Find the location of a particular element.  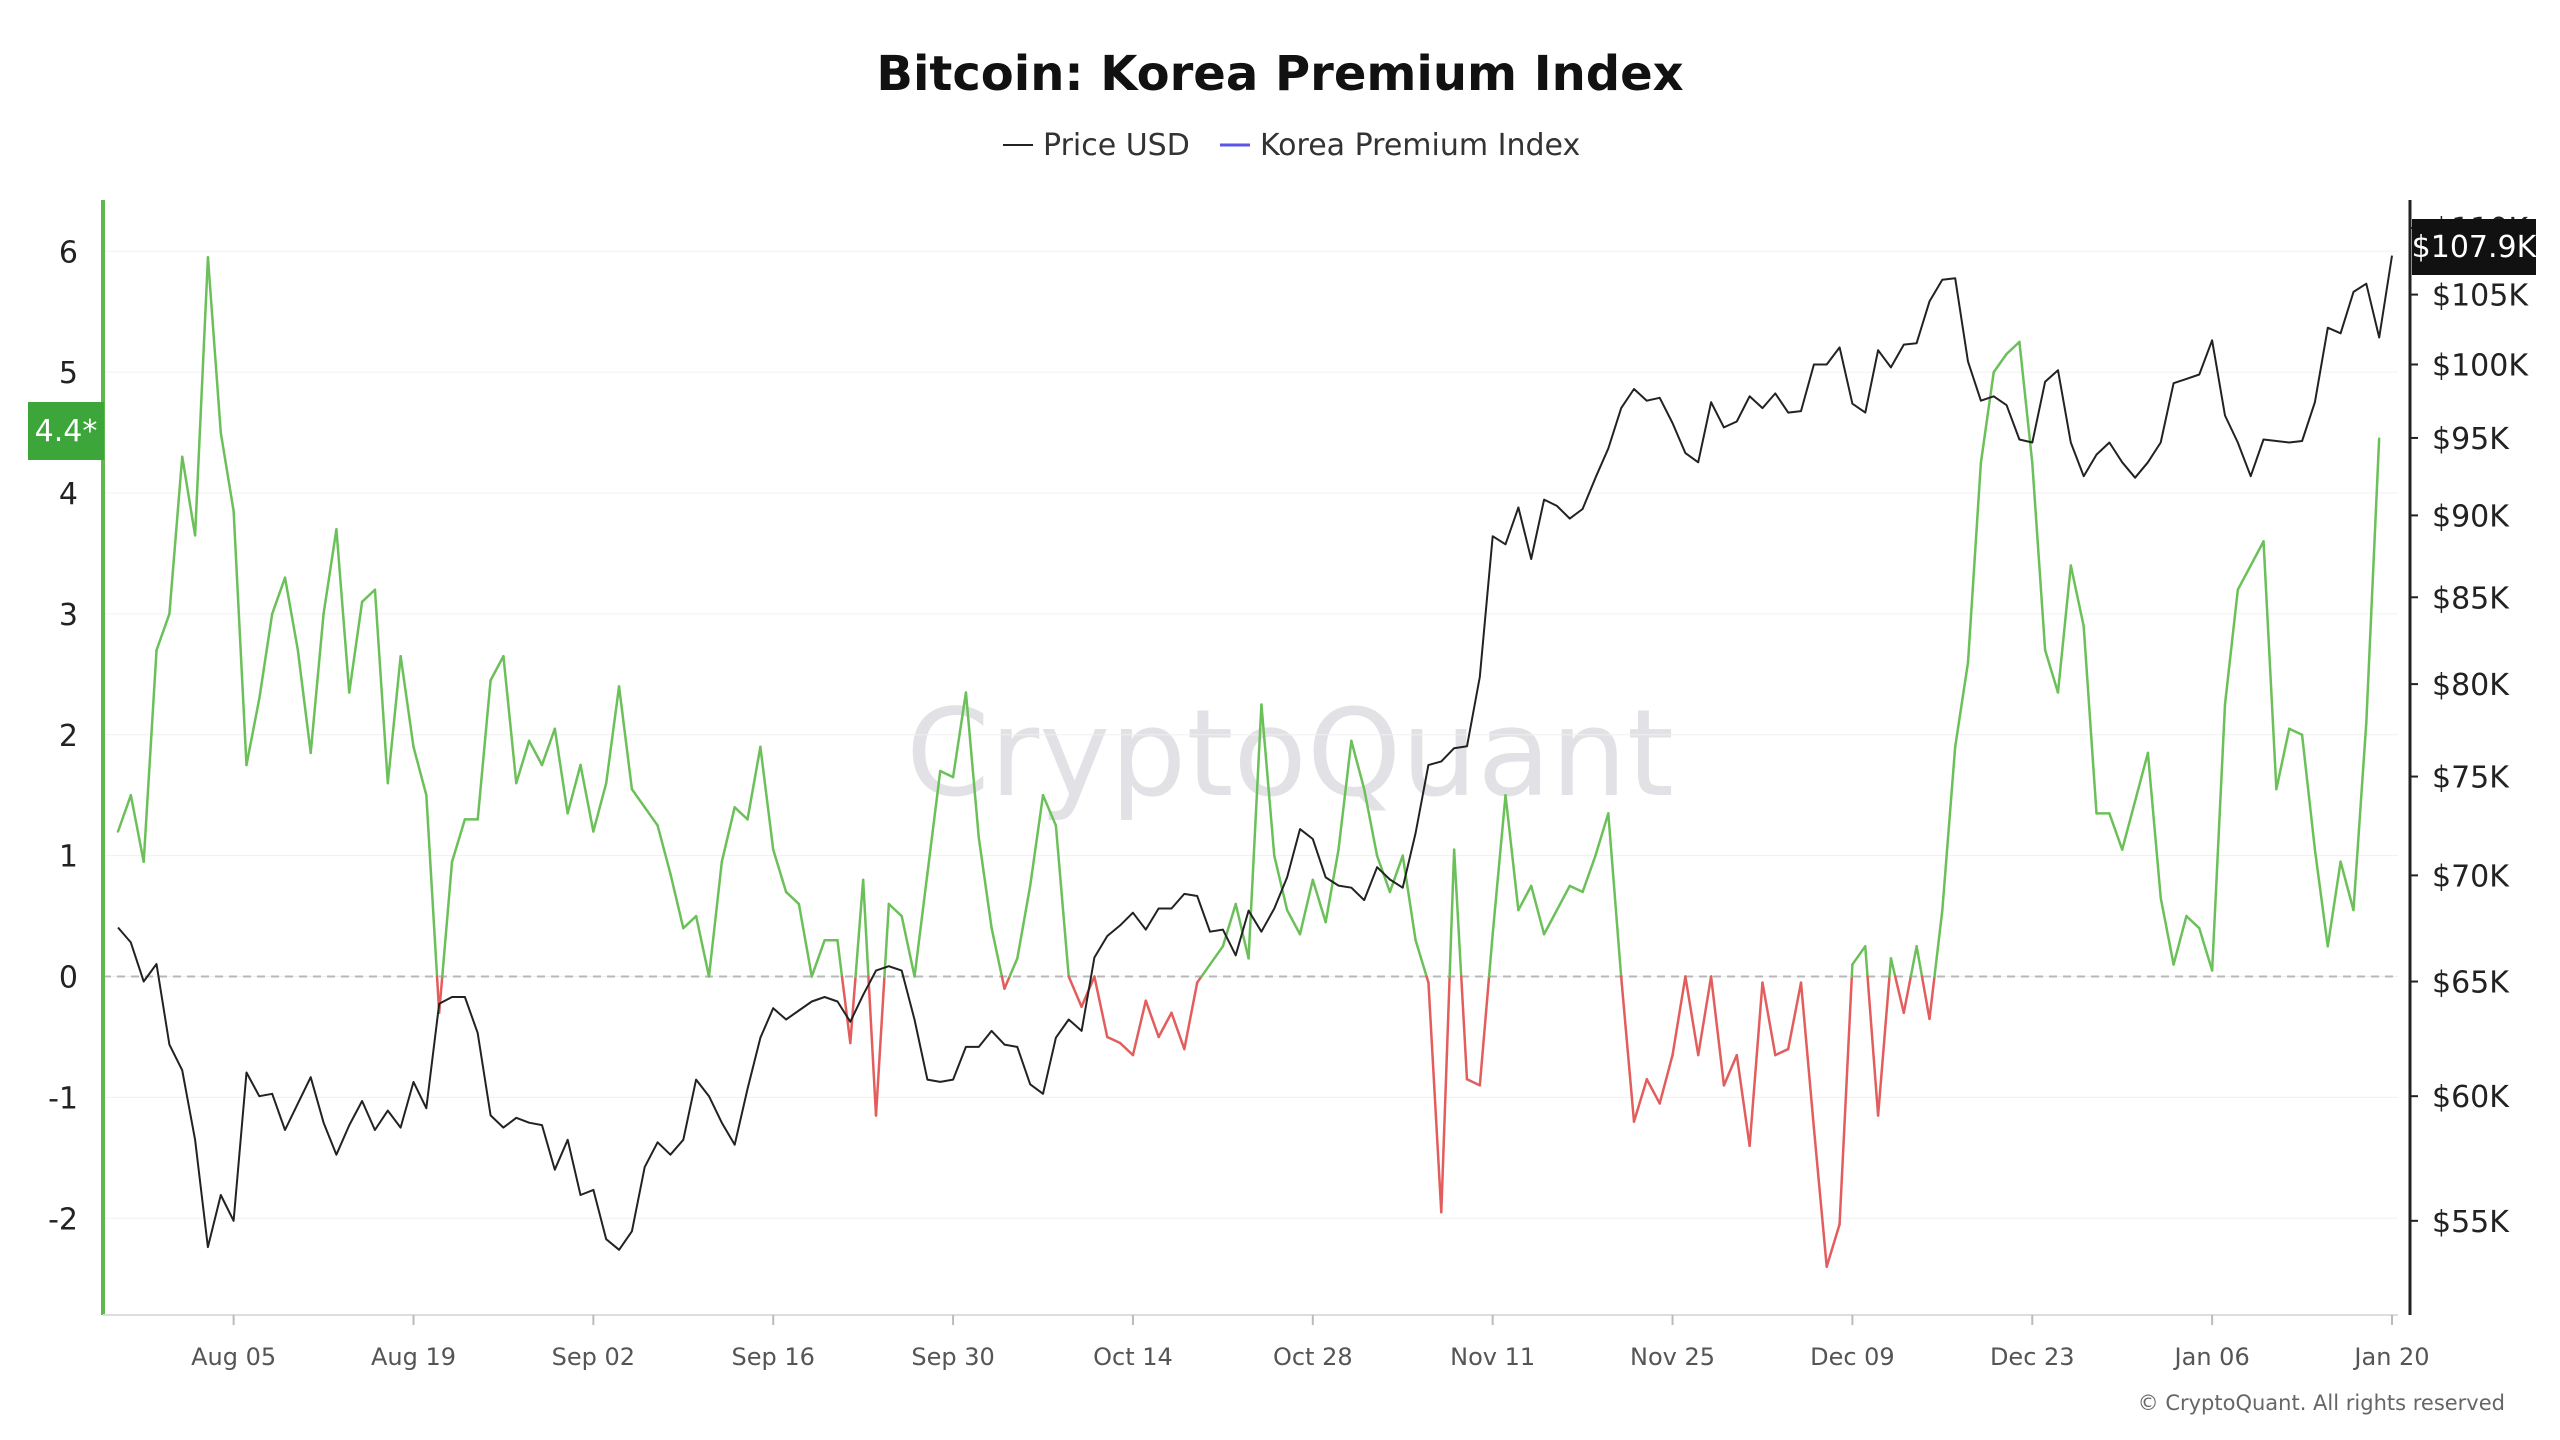

right-tick-label-70k: $70K is located at coordinates (2471, 876).